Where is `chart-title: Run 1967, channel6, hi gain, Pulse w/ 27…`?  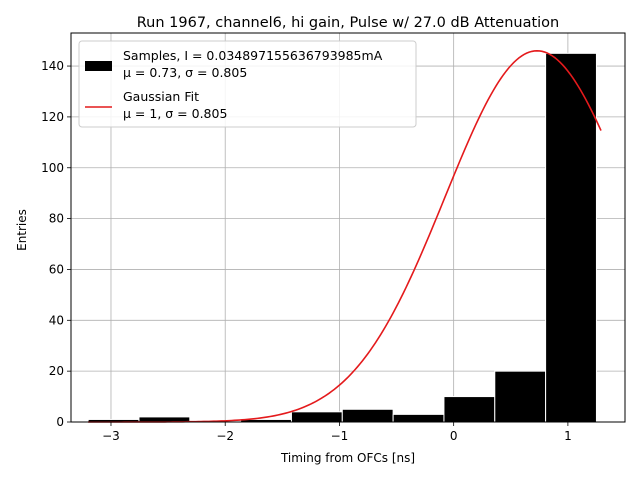
chart-title: Run 1967, channel6, hi gain, Pulse w/ 27… is located at coordinates (348, 23).